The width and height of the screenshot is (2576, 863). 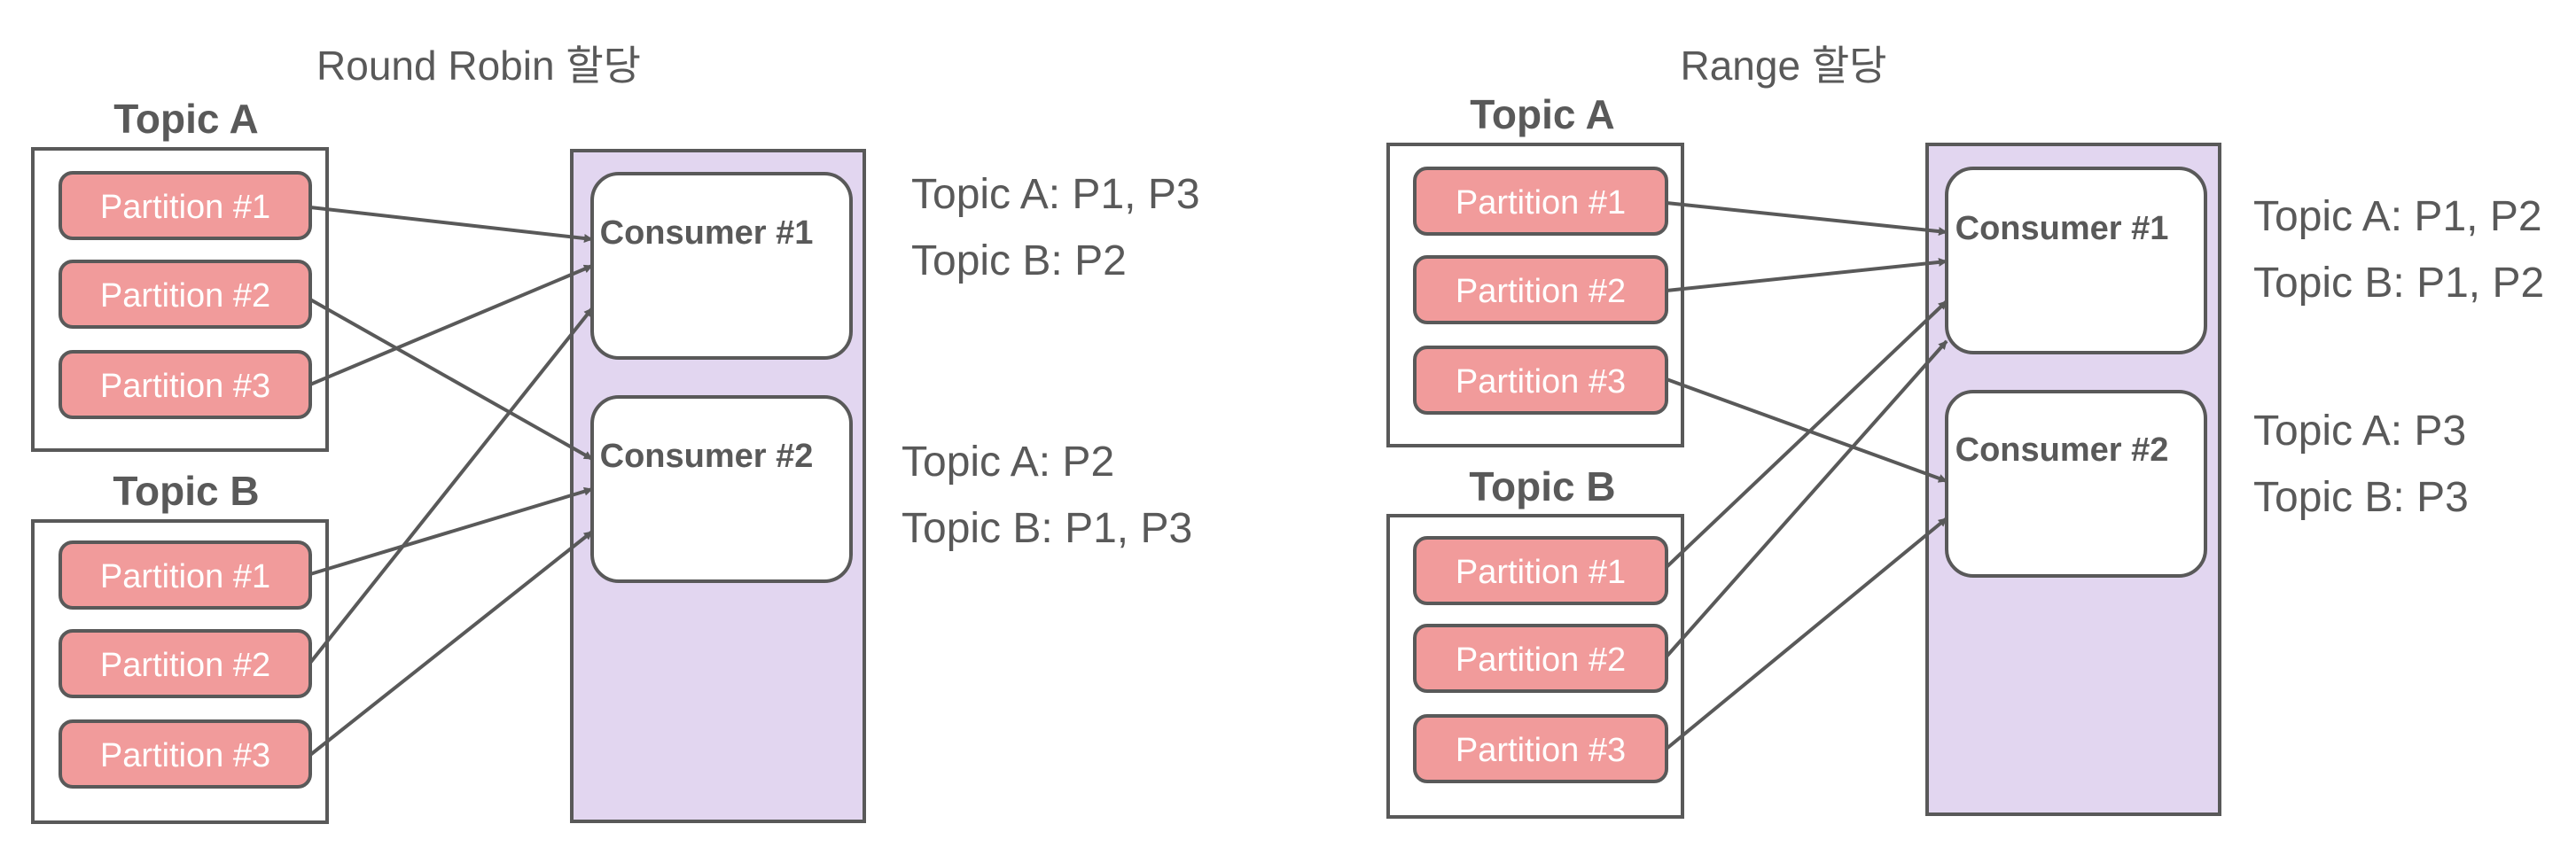 I want to click on assignment-text: Topic A: P3, so click(x=2359, y=431).